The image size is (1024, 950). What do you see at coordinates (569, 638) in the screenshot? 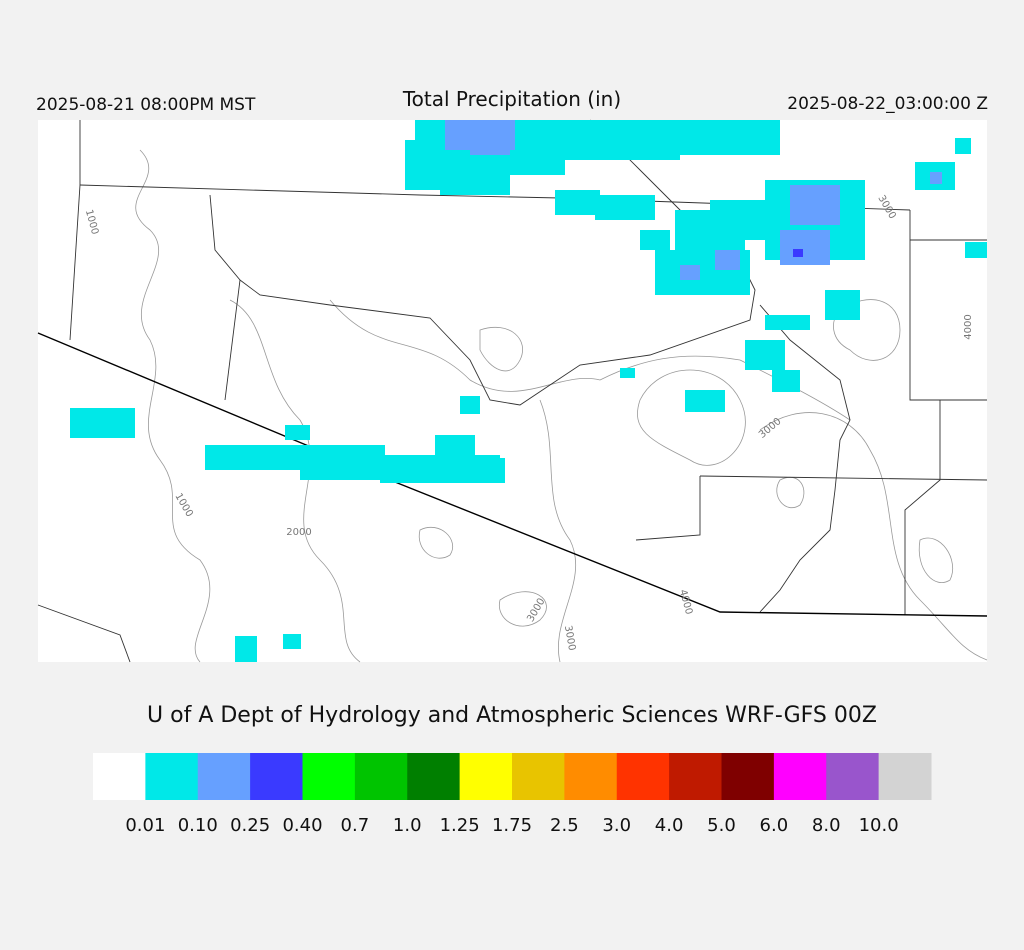
I see `contour-label: 3000` at bounding box center [569, 638].